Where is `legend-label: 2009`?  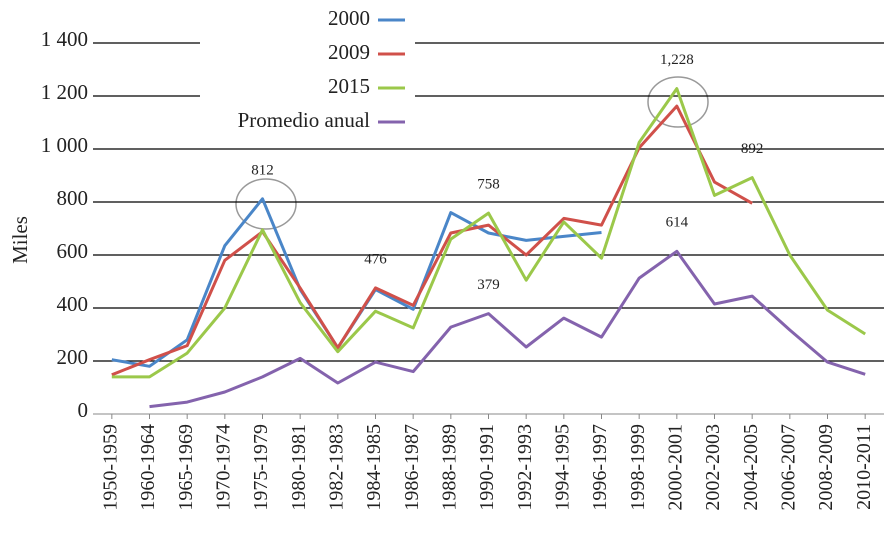 legend-label: 2009 is located at coordinates (349, 52).